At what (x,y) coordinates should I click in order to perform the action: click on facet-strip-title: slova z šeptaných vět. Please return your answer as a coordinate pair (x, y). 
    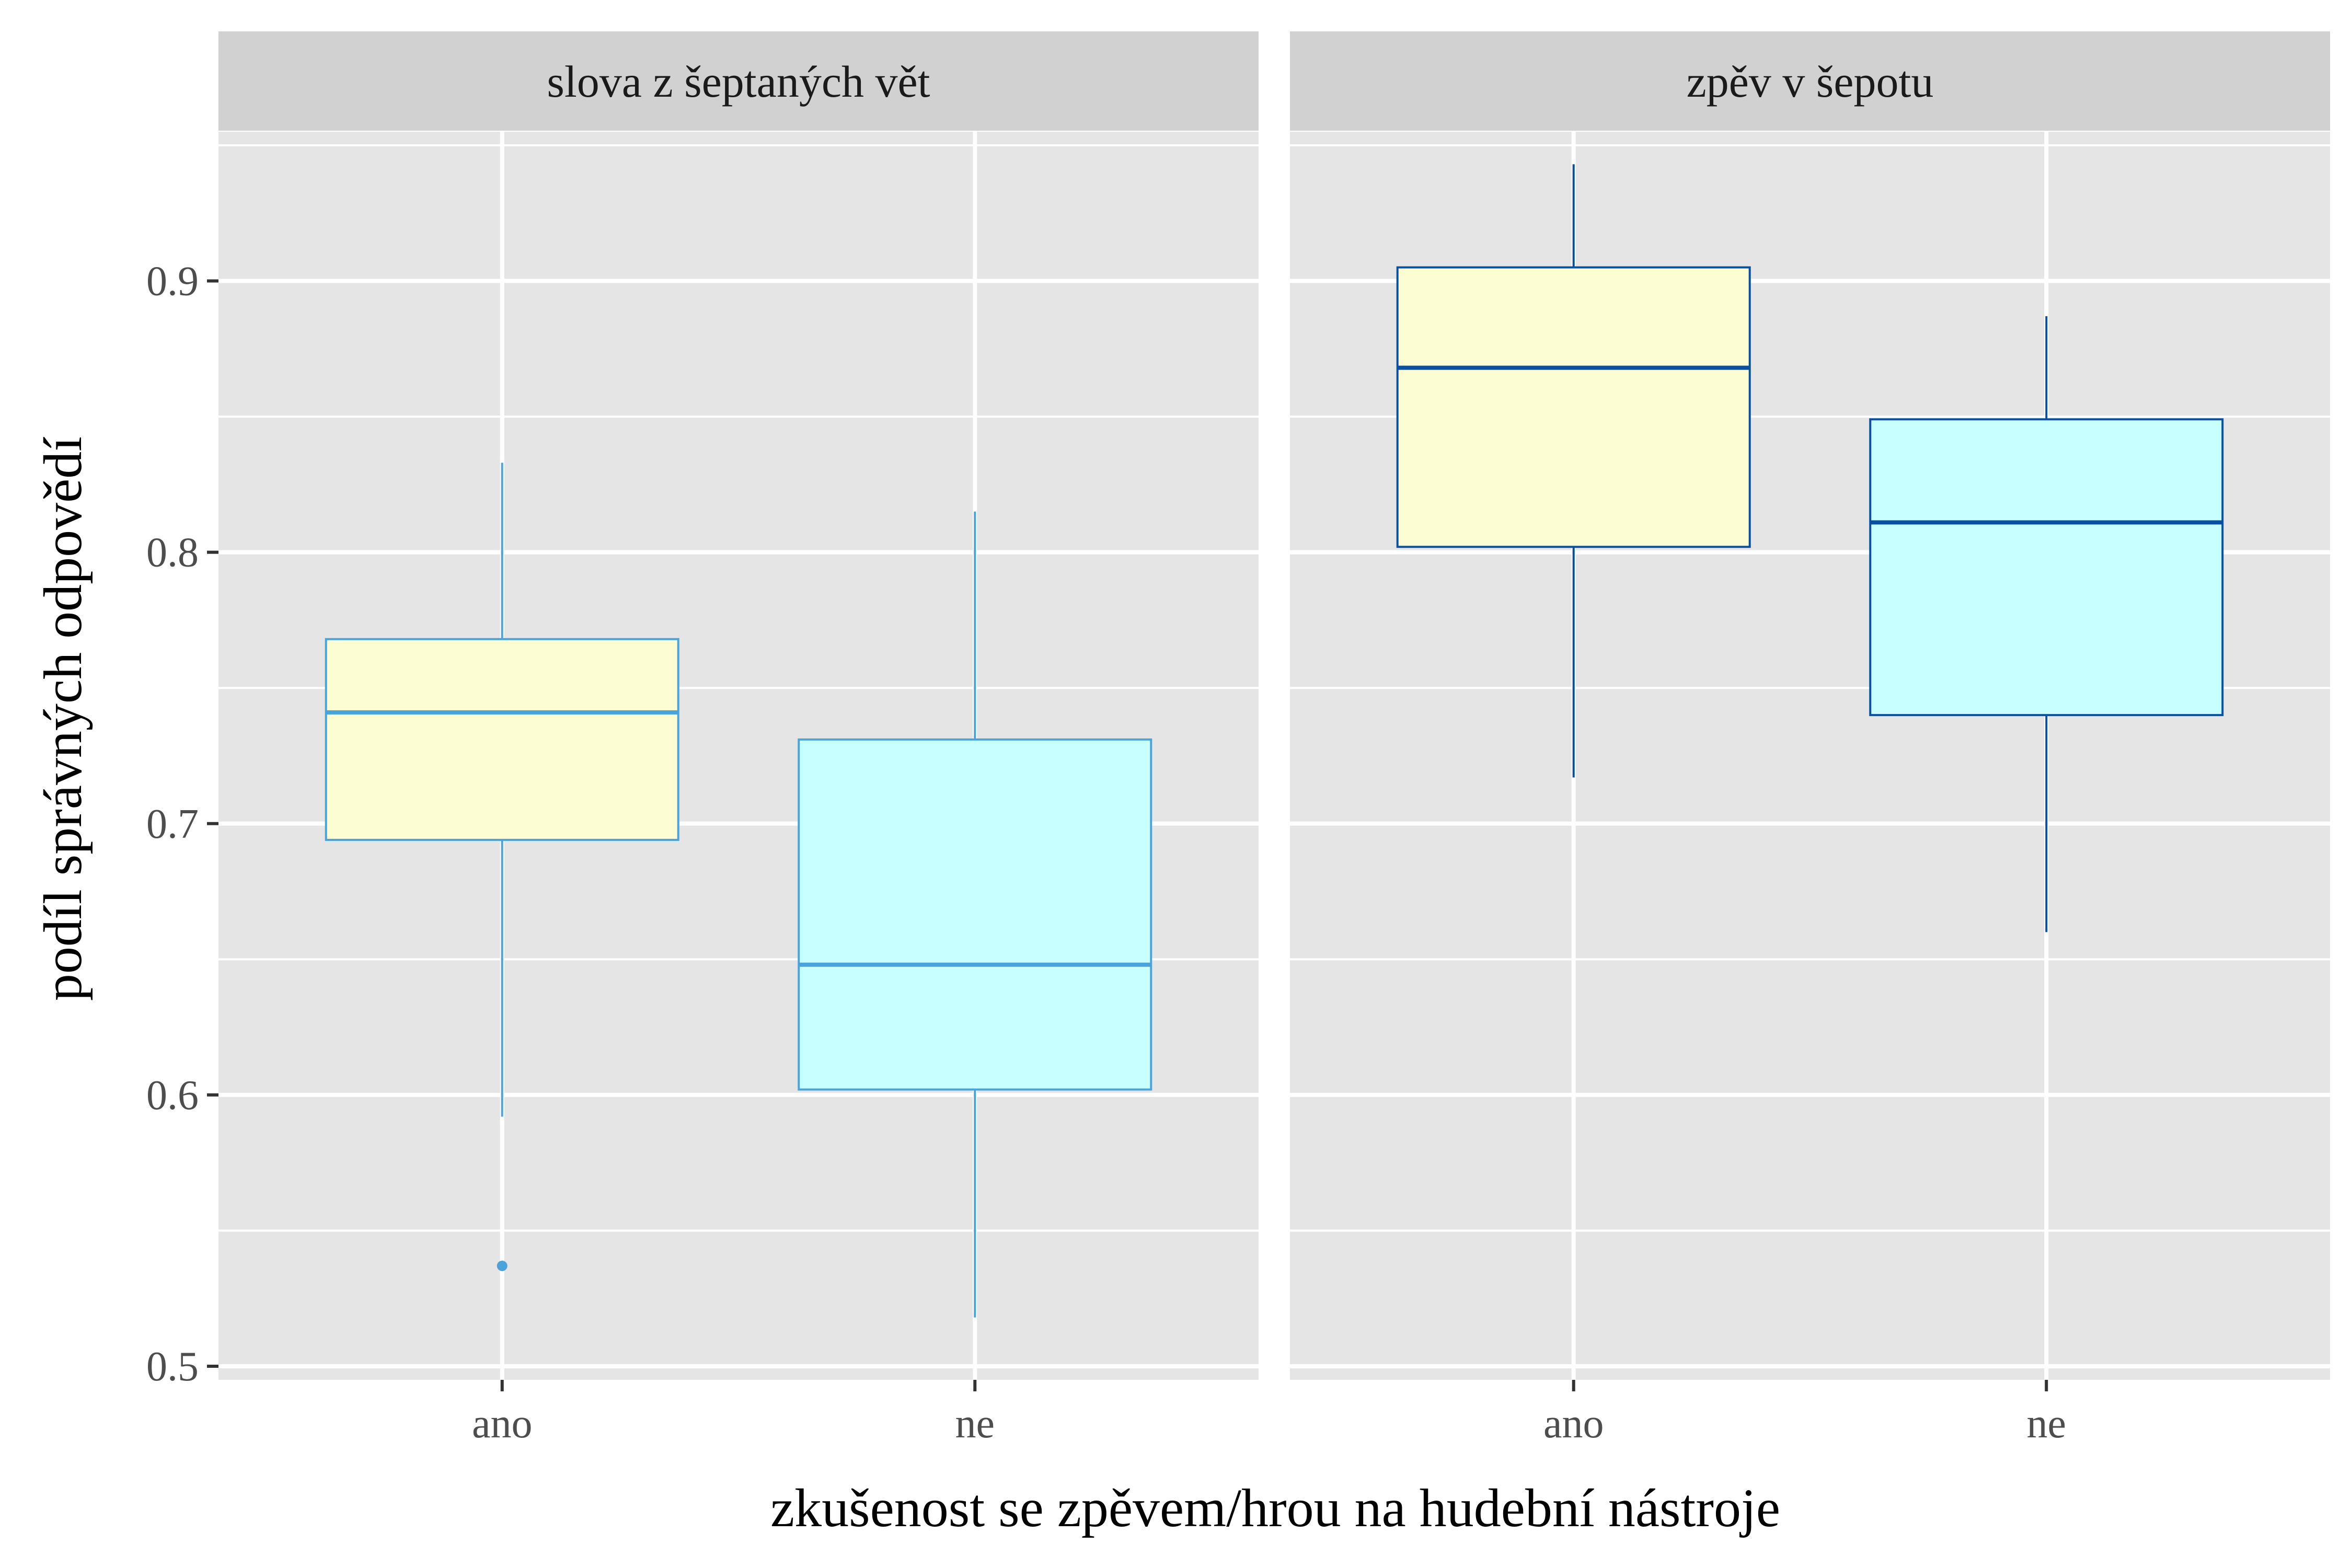
    Looking at the image, I should click on (738, 81).